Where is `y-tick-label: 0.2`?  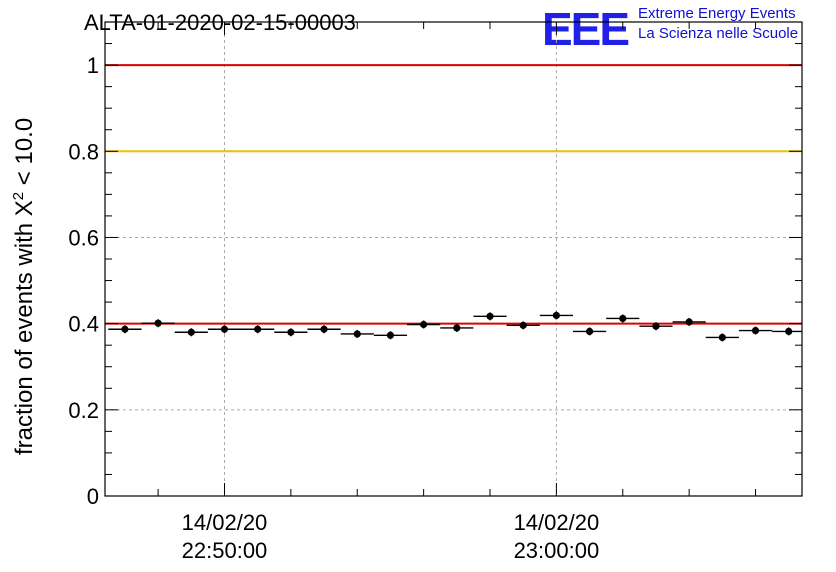 y-tick-label: 0.2 is located at coordinates (83, 410).